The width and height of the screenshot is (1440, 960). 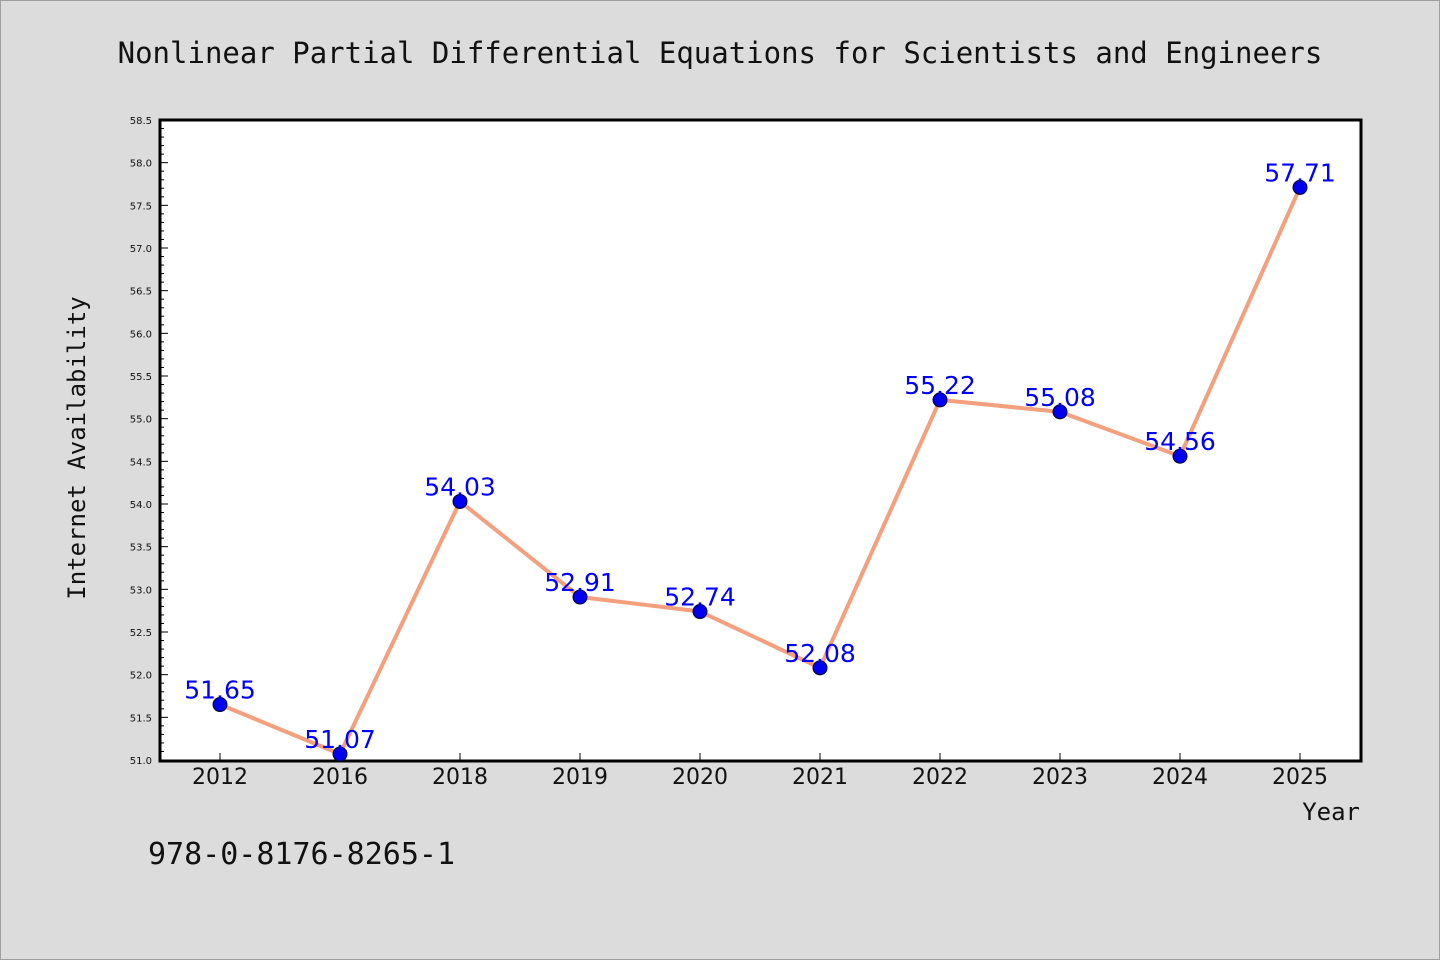 What do you see at coordinates (141, 377) in the screenshot?
I see `y-tick-label: 55.5` at bounding box center [141, 377].